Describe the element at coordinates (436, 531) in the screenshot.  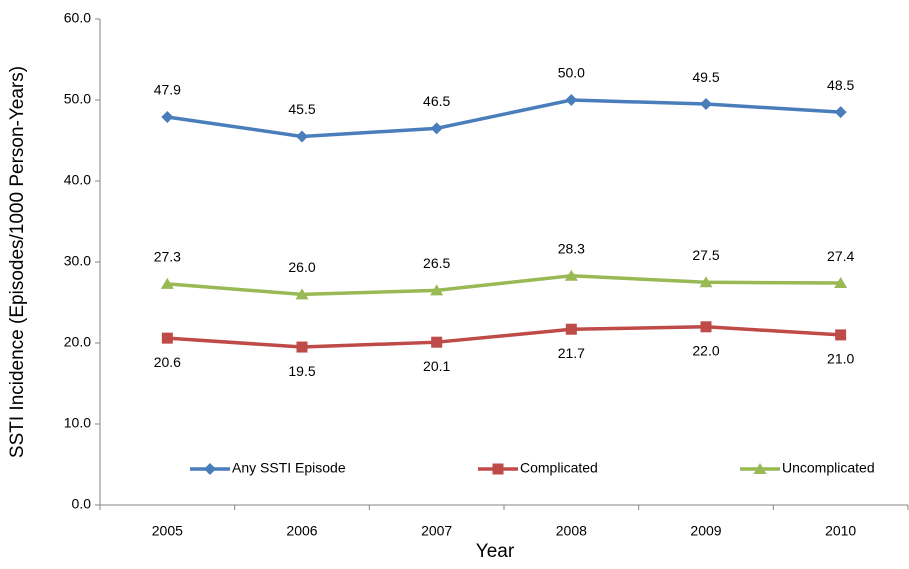
I see `x-tick-label: 2007` at that location.